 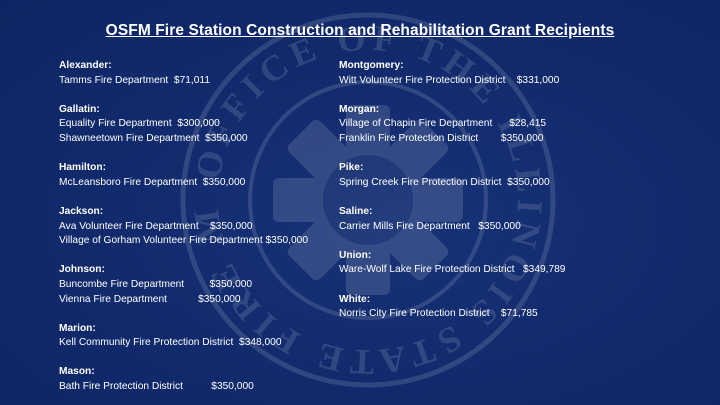 What do you see at coordinates (152, 182) in the screenshot?
I see `grant-recipient: McLeansboro Fire Department $350,000` at bounding box center [152, 182].